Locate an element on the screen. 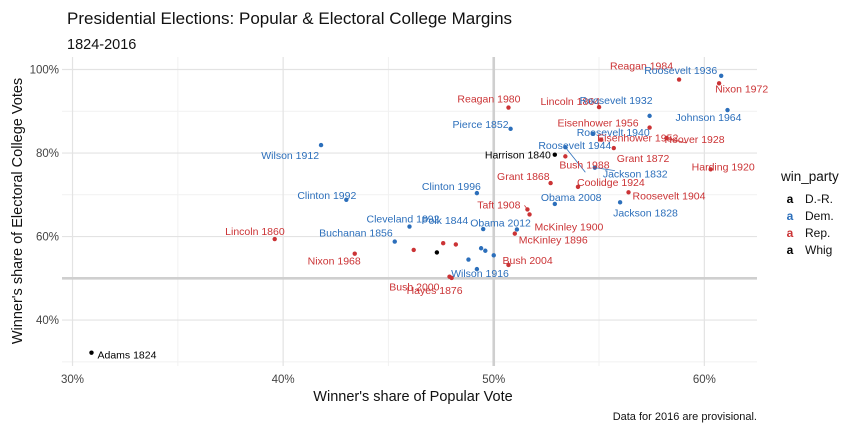 This screenshot has height=432, width=864. point-roosevelt-1904 is located at coordinates (628, 192).